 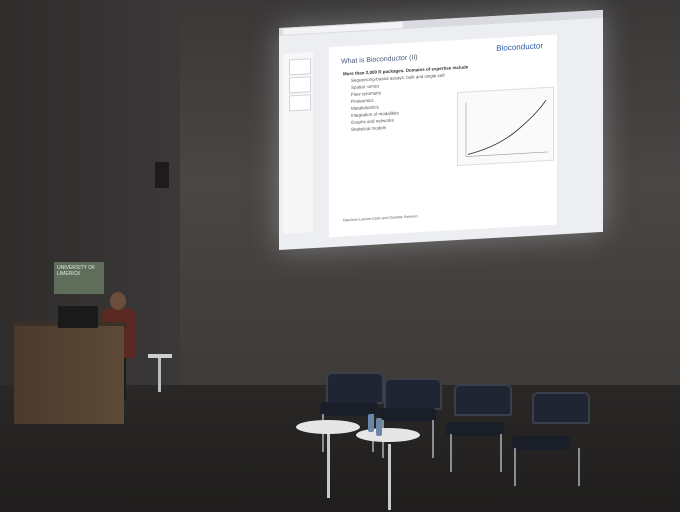 What do you see at coordinates (69, 375) in the screenshot?
I see `lectern-podium` at bounding box center [69, 375].